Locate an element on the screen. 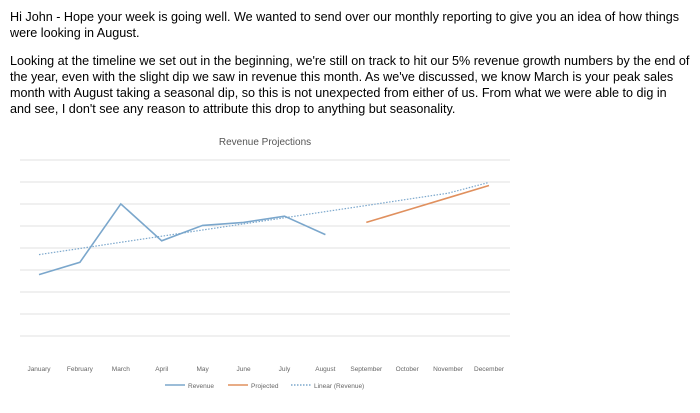  chart-legend: Revenue Projected Linear (Revenue) is located at coordinates (264, 386).